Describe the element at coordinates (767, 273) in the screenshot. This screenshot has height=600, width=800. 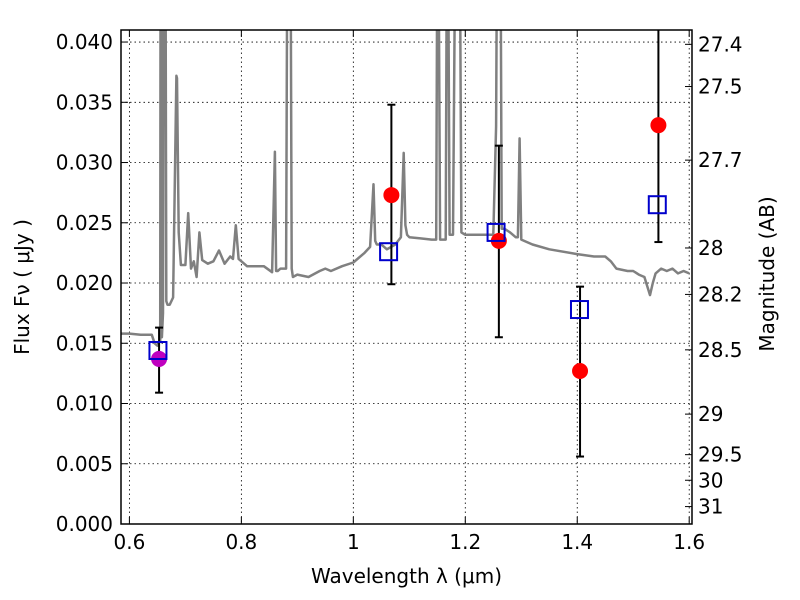
I see `magnitude-axis-label: Magnitude (AB)` at that location.